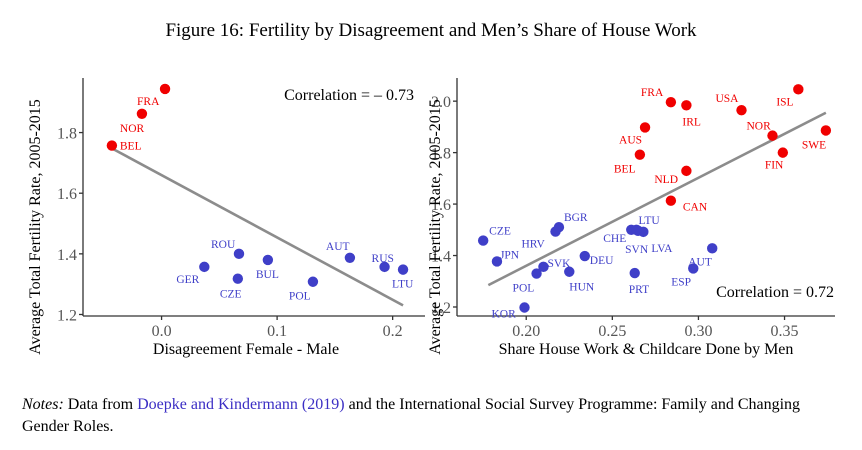 The image size is (862, 450). I want to click on x-axis-title: Disagreement Female - Male, so click(246, 349).